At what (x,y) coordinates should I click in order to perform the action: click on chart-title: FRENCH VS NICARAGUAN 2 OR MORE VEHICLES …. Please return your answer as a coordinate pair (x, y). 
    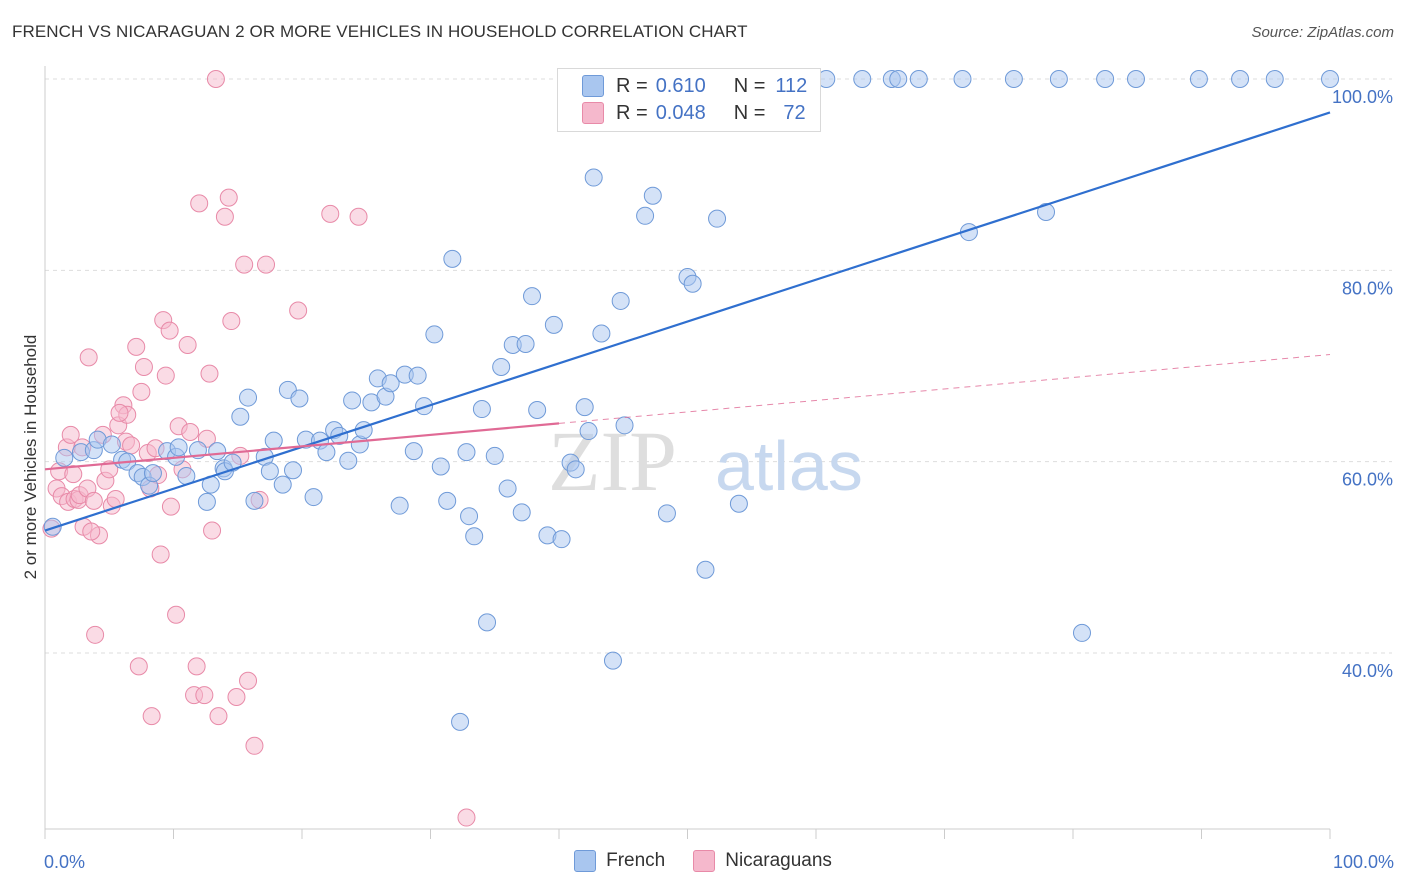
    Looking at the image, I should click on (380, 31).